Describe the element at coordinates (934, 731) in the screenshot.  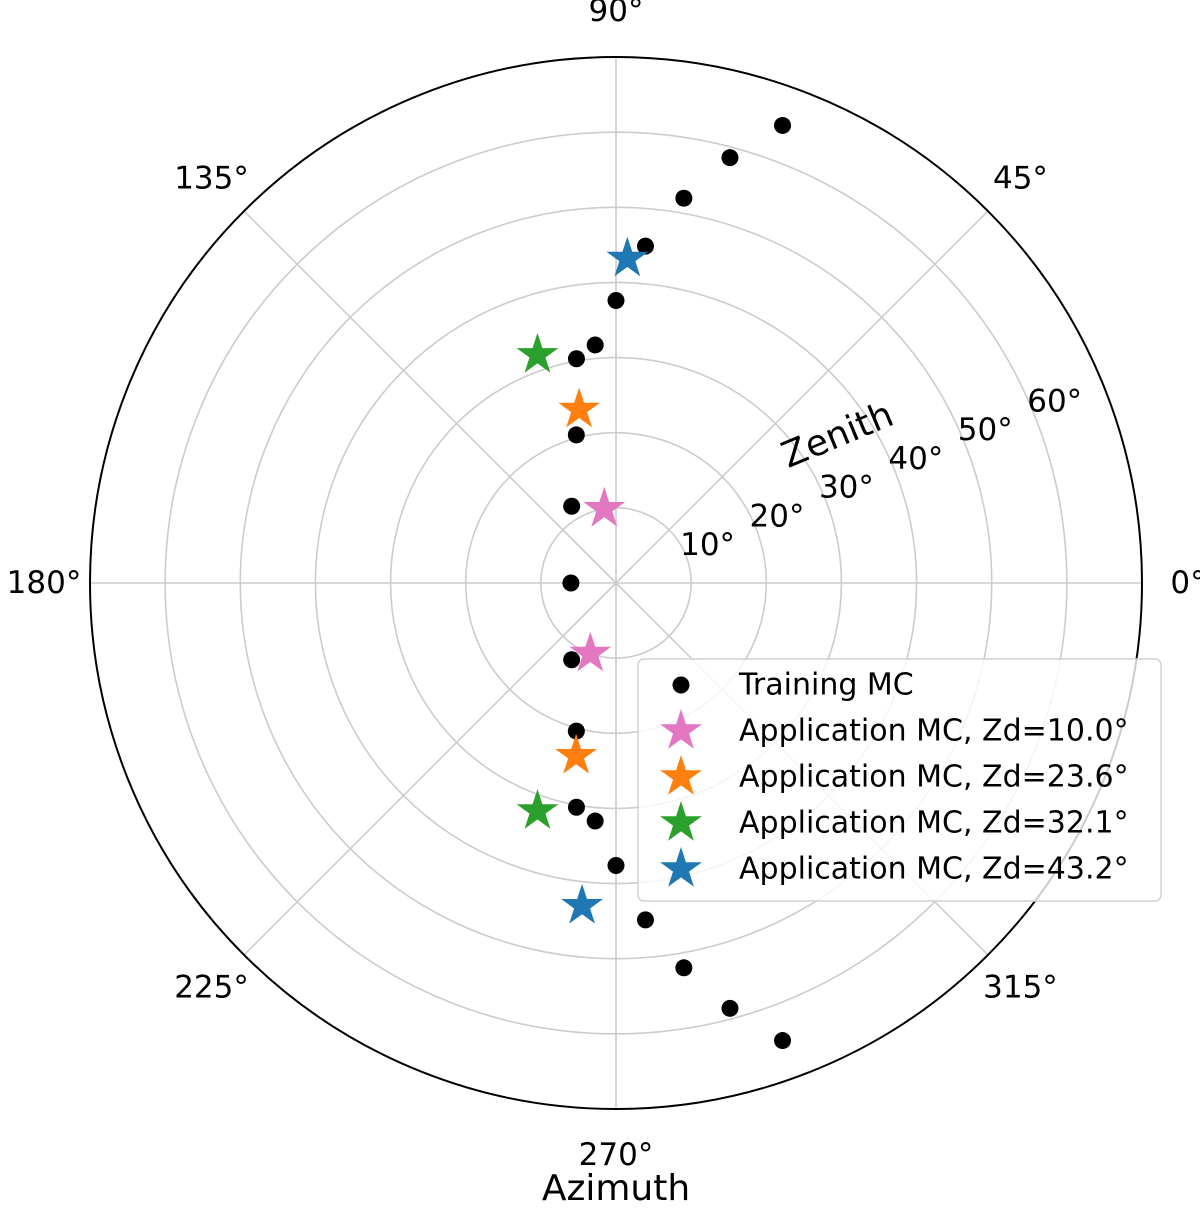
I see `legend-label: Application MC, Zd=10.0°` at that location.